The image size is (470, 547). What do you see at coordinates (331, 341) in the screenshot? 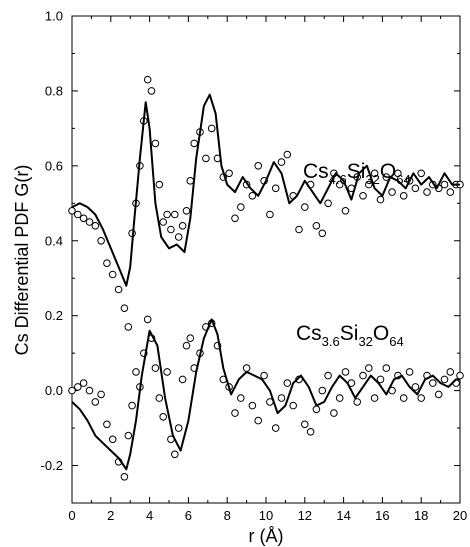
I see `ann-sub: 3.6` at bounding box center [331, 341].